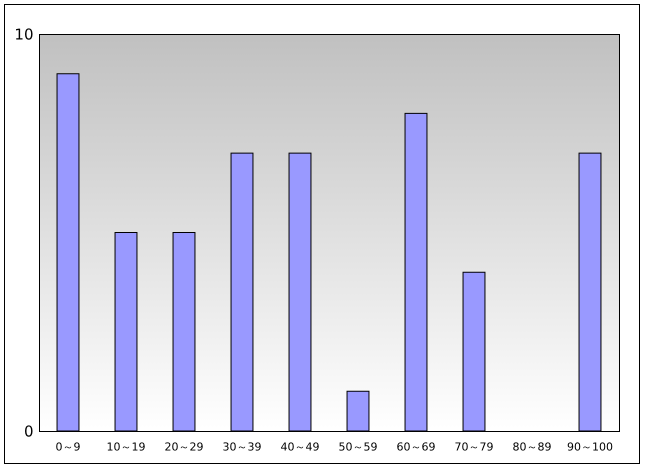 The height and width of the screenshot is (470, 648). What do you see at coordinates (242, 447) in the screenshot?
I see `x-tick-label: 30～39` at bounding box center [242, 447].